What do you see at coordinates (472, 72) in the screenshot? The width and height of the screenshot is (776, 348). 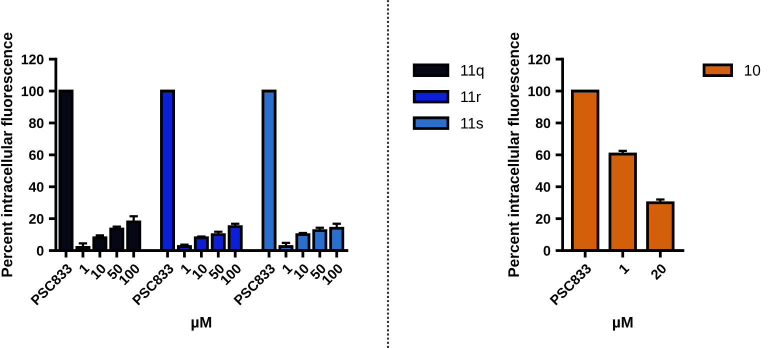 I see `legend-label: 11q` at bounding box center [472, 72].